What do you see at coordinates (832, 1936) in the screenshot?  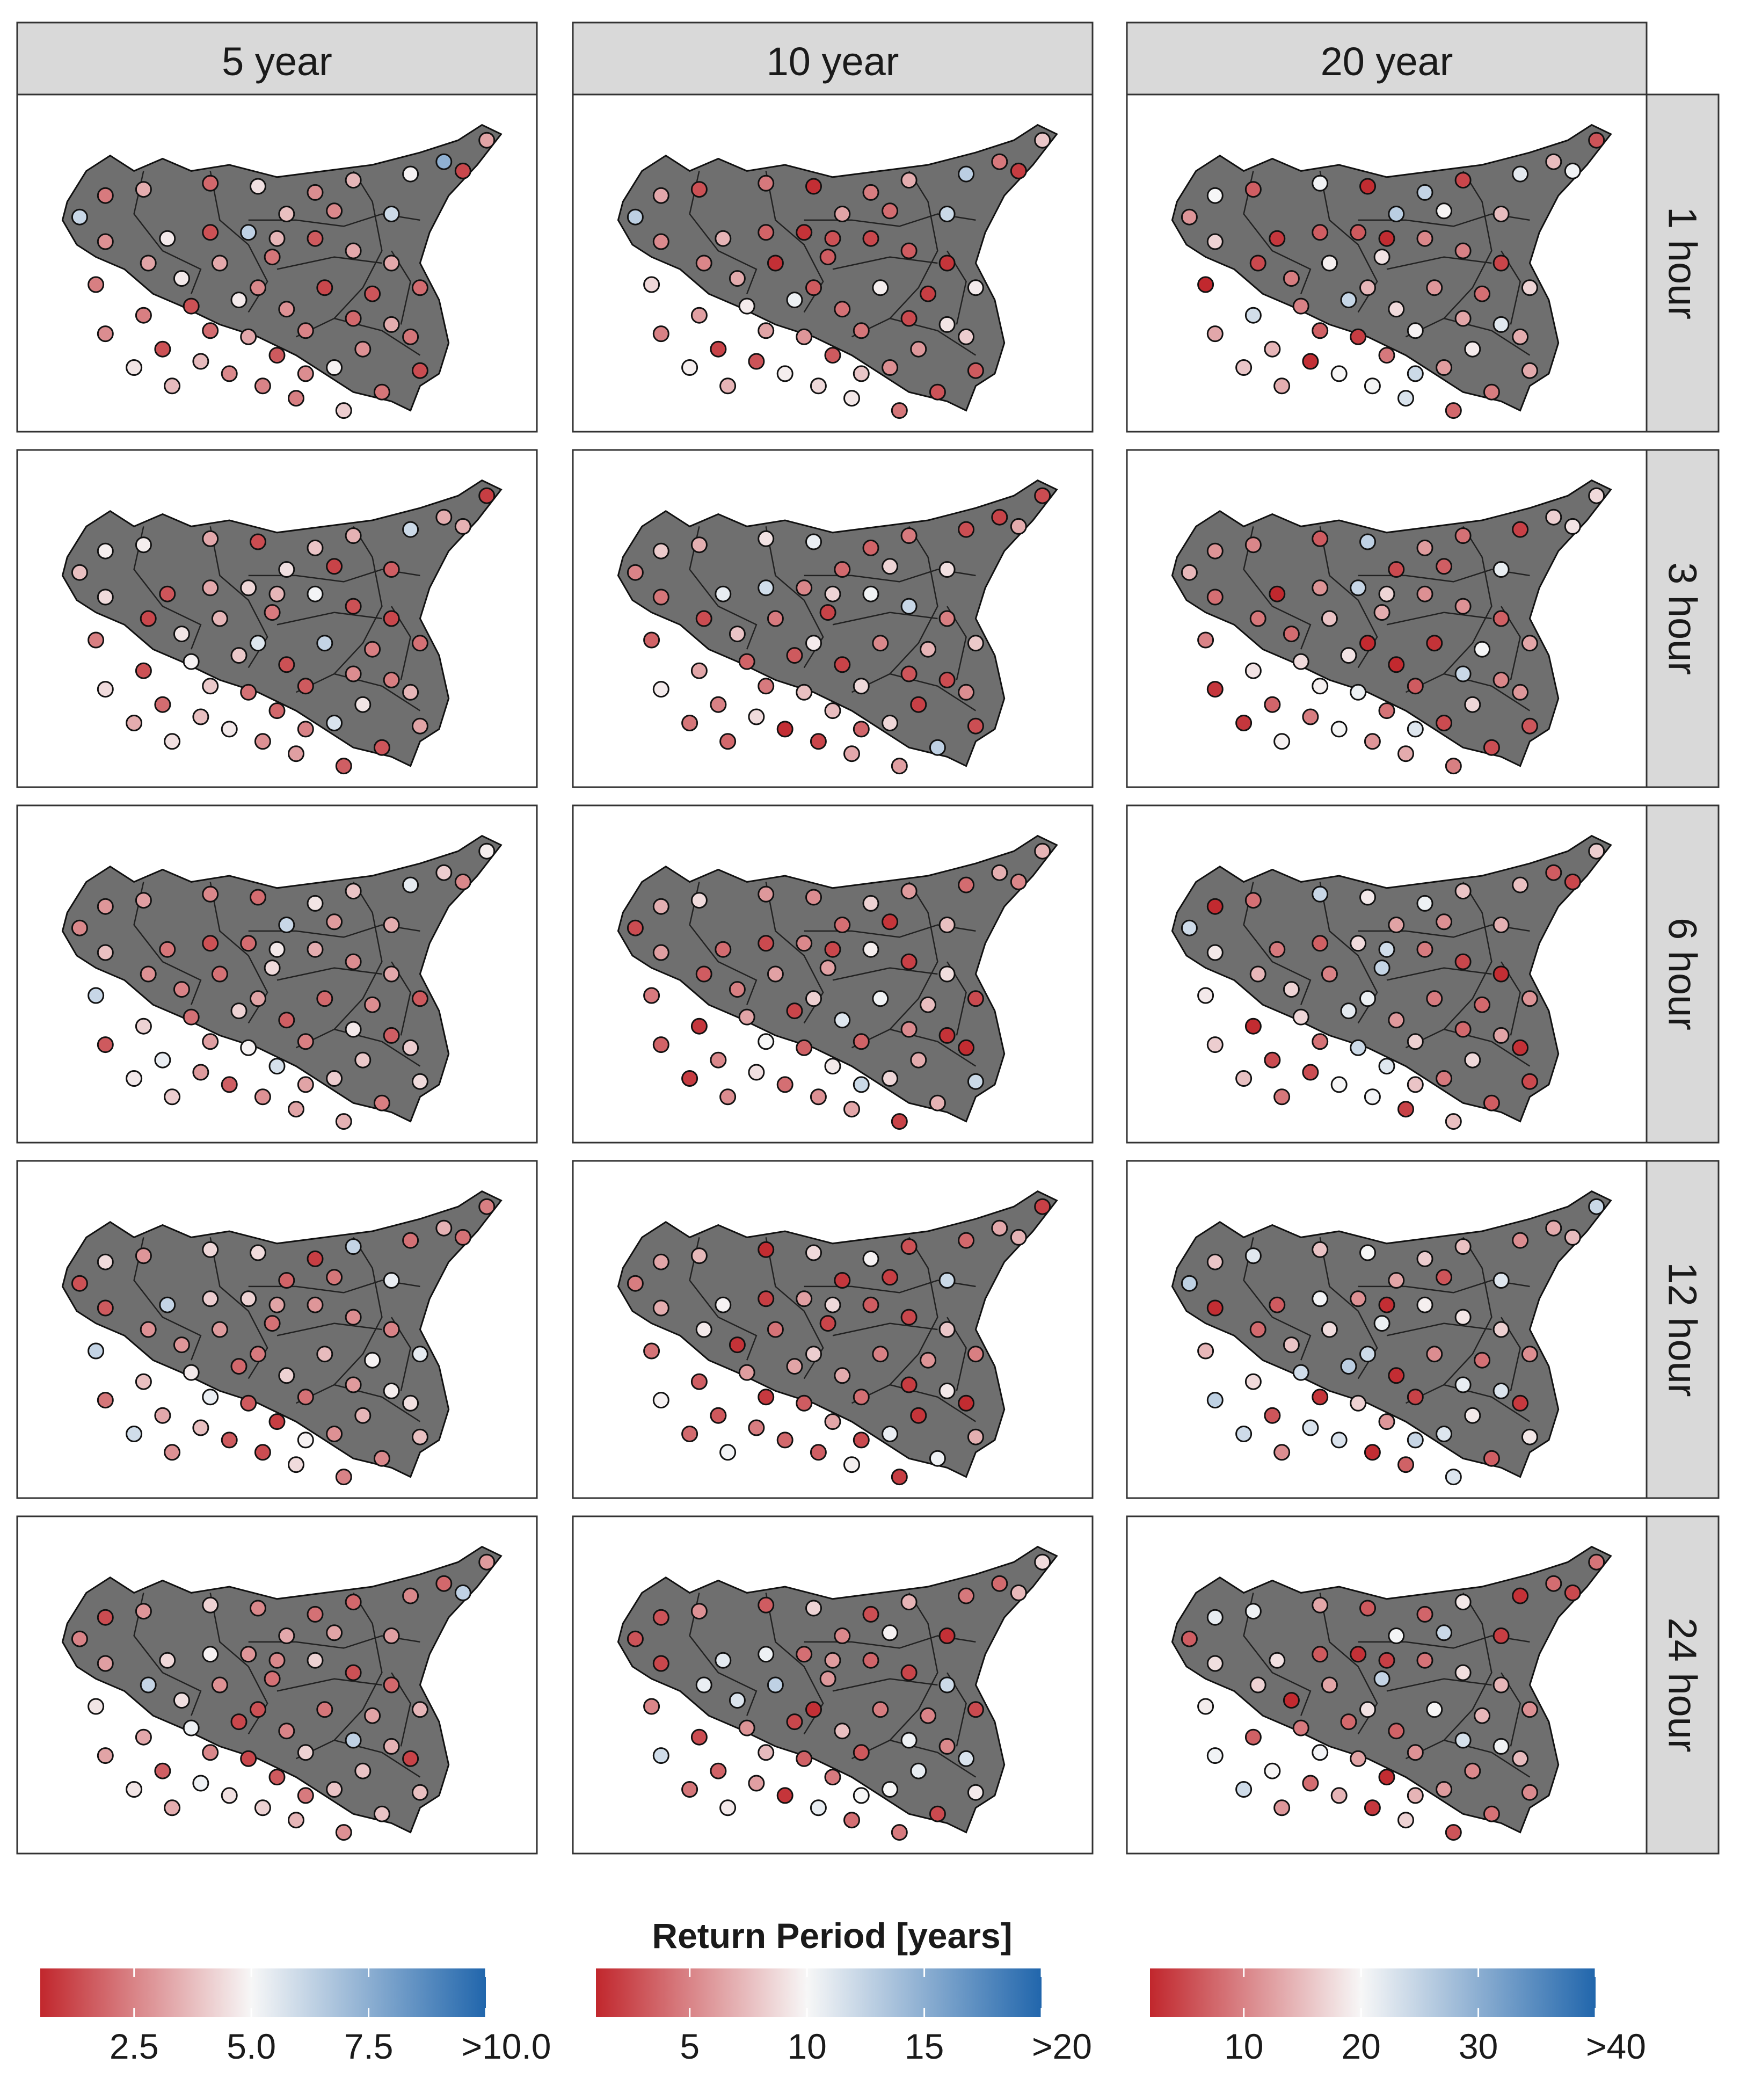 I see `legend-title: Return Period [years]` at bounding box center [832, 1936].